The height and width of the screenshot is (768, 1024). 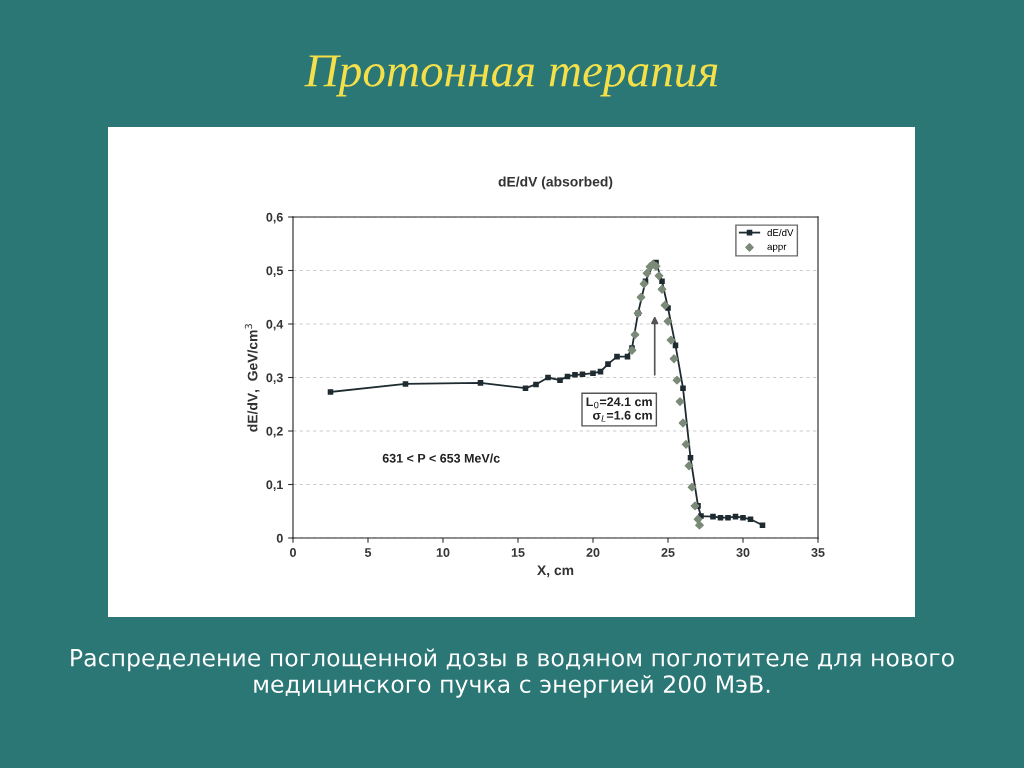 What do you see at coordinates (274, 485) in the screenshot?
I see `y-tick-label: 0,1` at bounding box center [274, 485].